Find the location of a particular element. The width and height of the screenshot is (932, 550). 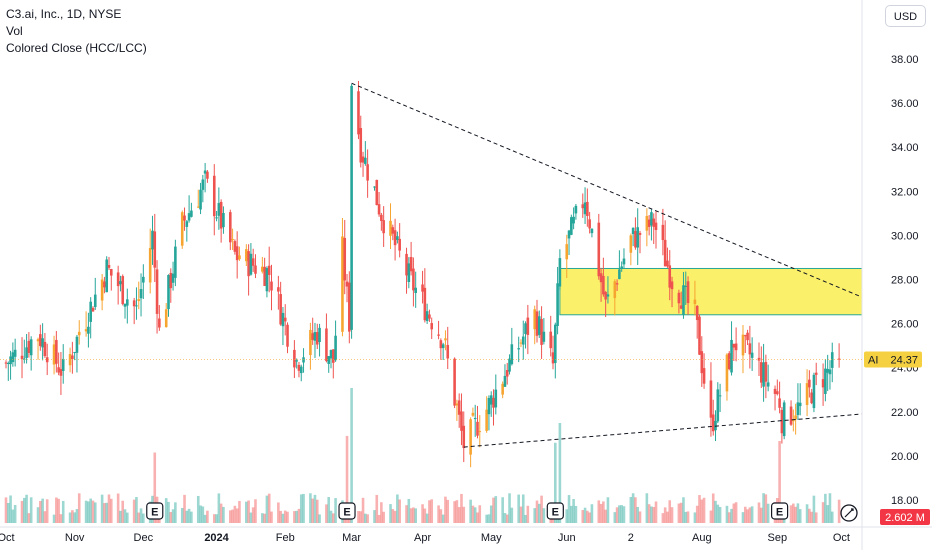

time-axis: Oct Nov Dec 2024 Feb Mar Apr May Jun 2 Aug Sep Oct is located at coordinates (425, 538).